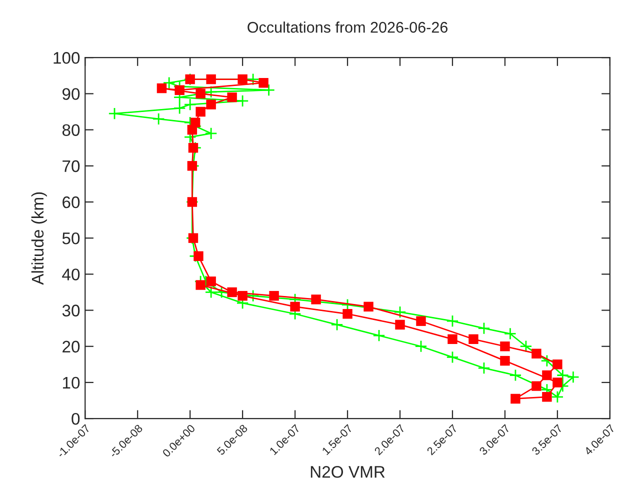  Describe the element at coordinates (71, 274) in the screenshot. I see `y-tick-label: 40` at that location.